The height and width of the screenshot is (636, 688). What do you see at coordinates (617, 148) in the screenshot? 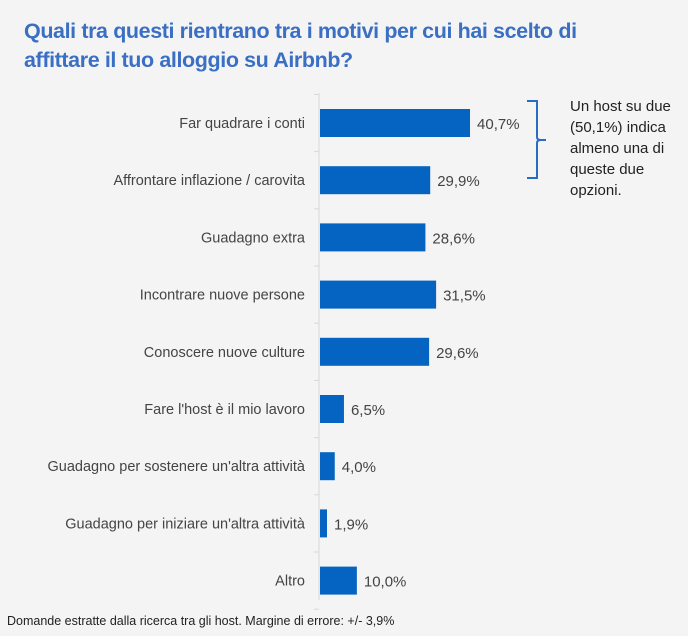
I see `annotation-line: almeno una di` at bounding box center [617, 148].